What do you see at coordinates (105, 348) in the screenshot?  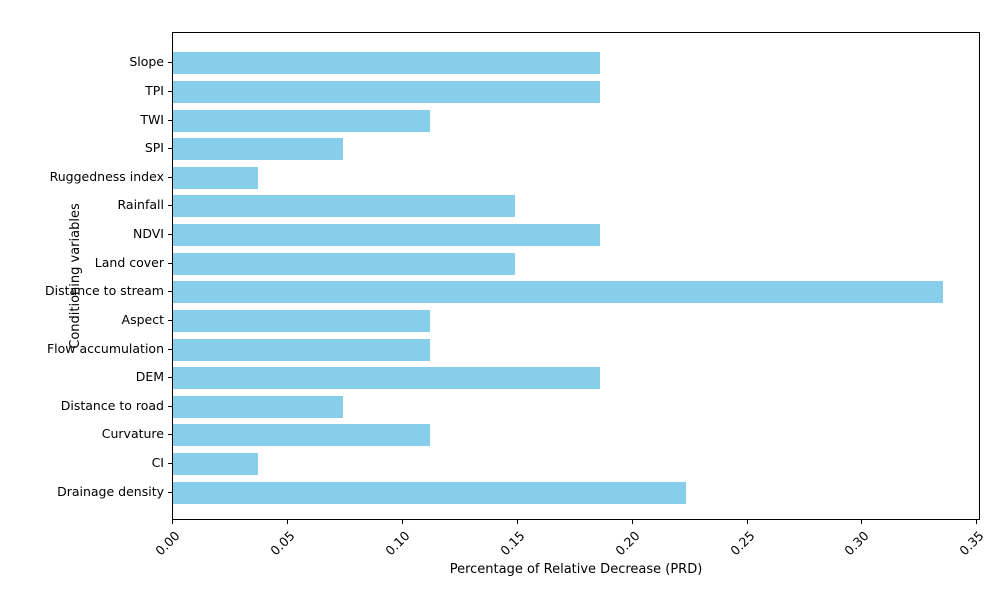 I see `y-tick-label: Flow accumulation` at bounding box center [105, 348].